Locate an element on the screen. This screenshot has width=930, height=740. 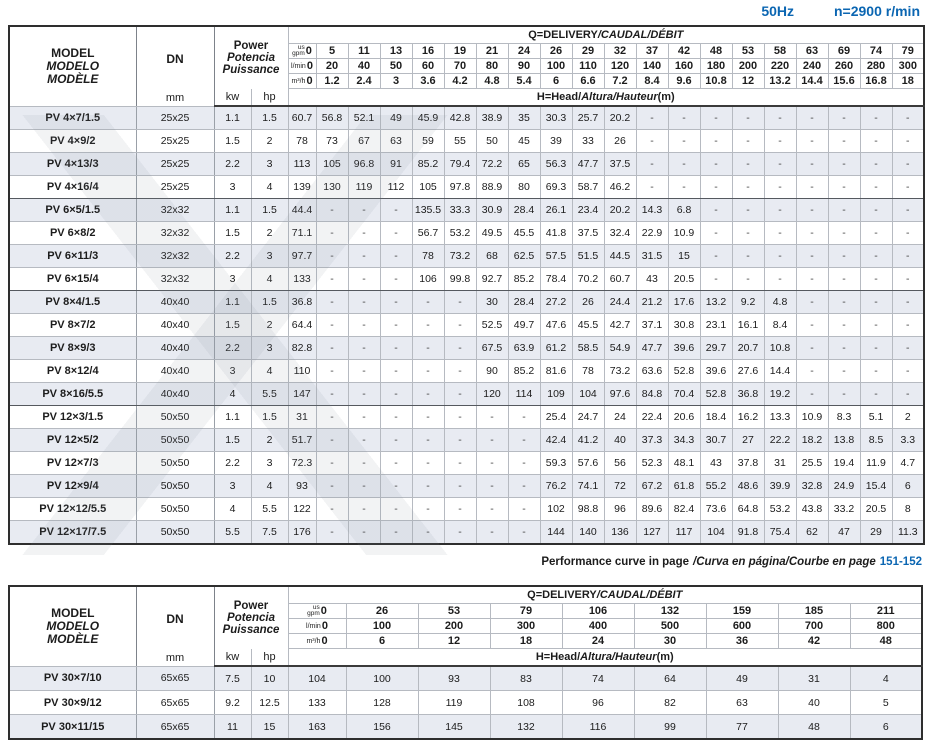
flow-lmin-value: 220 is located at coordinates (780, 66).